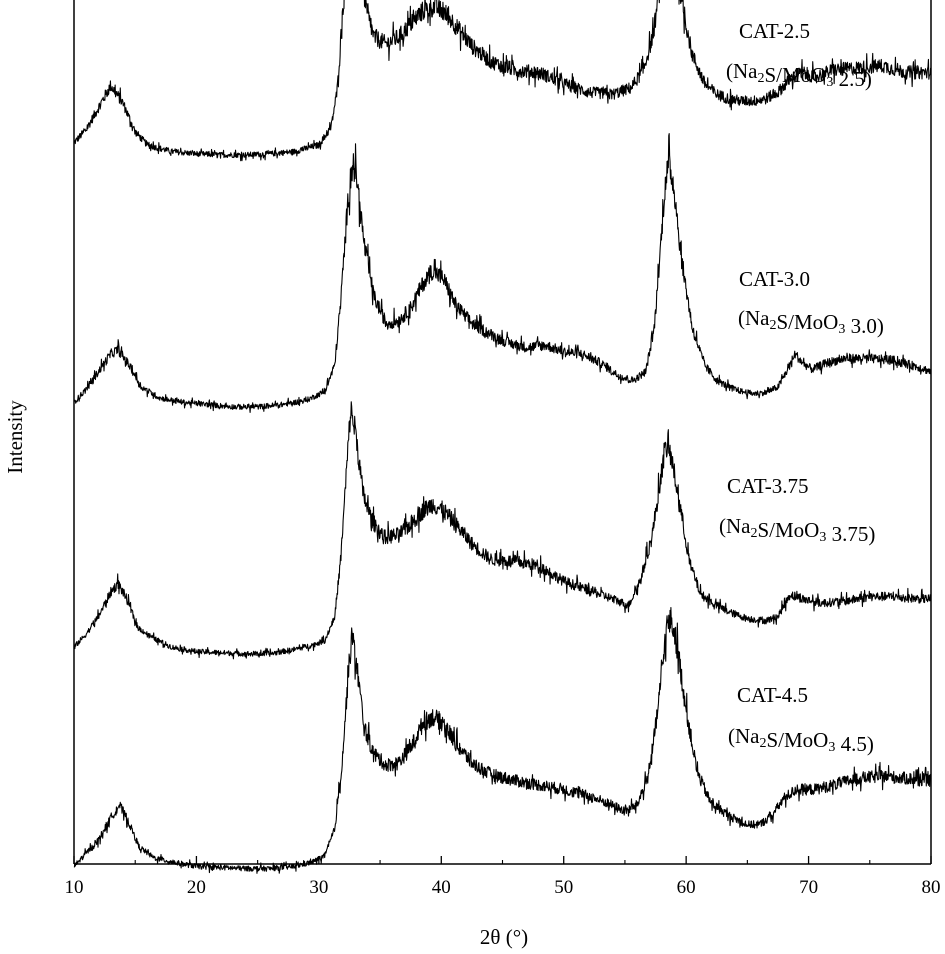  I want to click on series-label-name: CAT-3.75, so click(768, 486).